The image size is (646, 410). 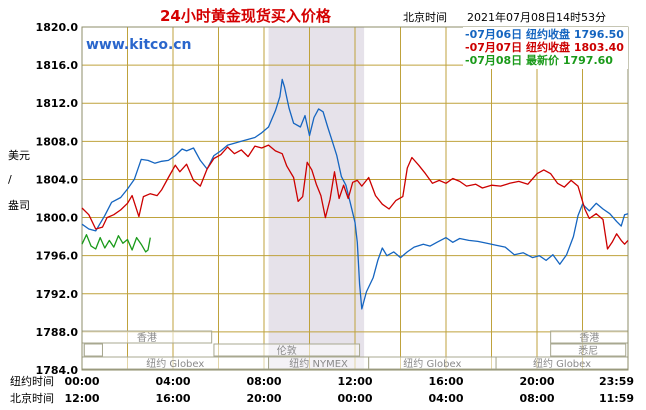 I want to click on x-tick-label-bj: 00:00, so click(x=354, y=398).